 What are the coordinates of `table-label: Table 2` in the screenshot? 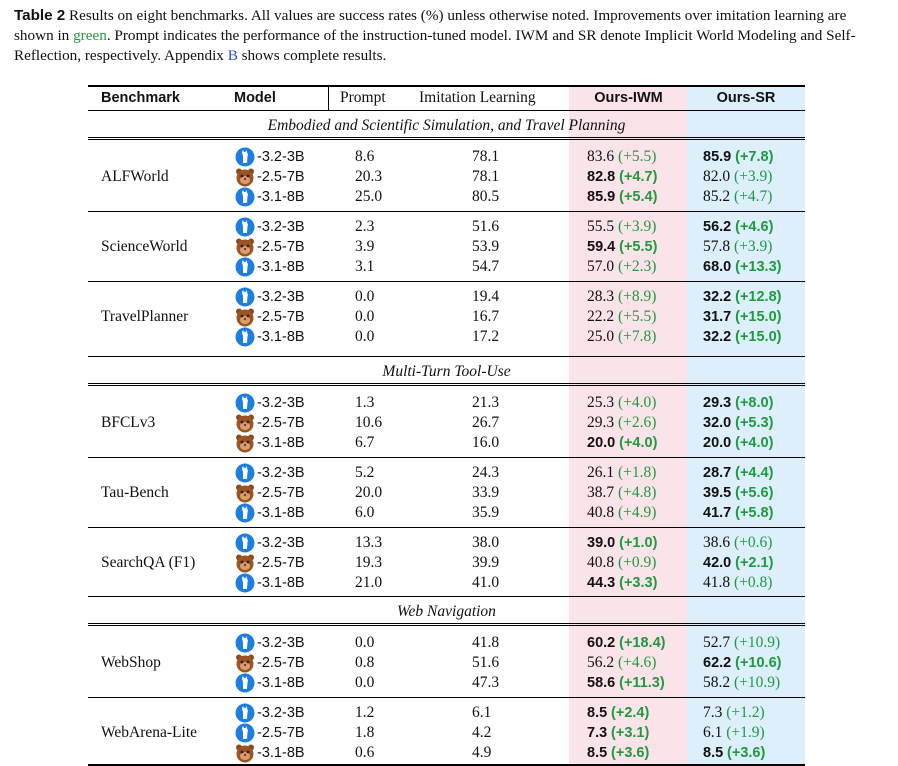 It's located at (40, 15).